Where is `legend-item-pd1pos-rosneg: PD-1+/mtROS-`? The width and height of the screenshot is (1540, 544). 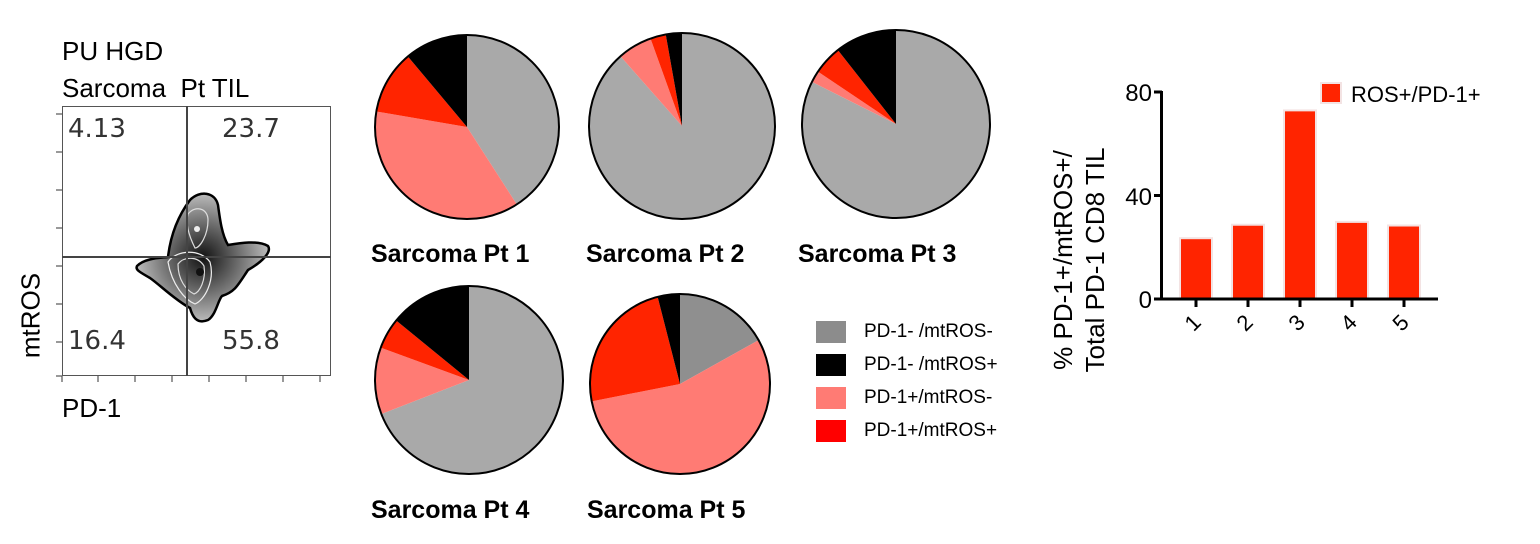 legend-item-pd1pos-rosneg: PD-1+/mtROS- is located at coordinates (907, 397).